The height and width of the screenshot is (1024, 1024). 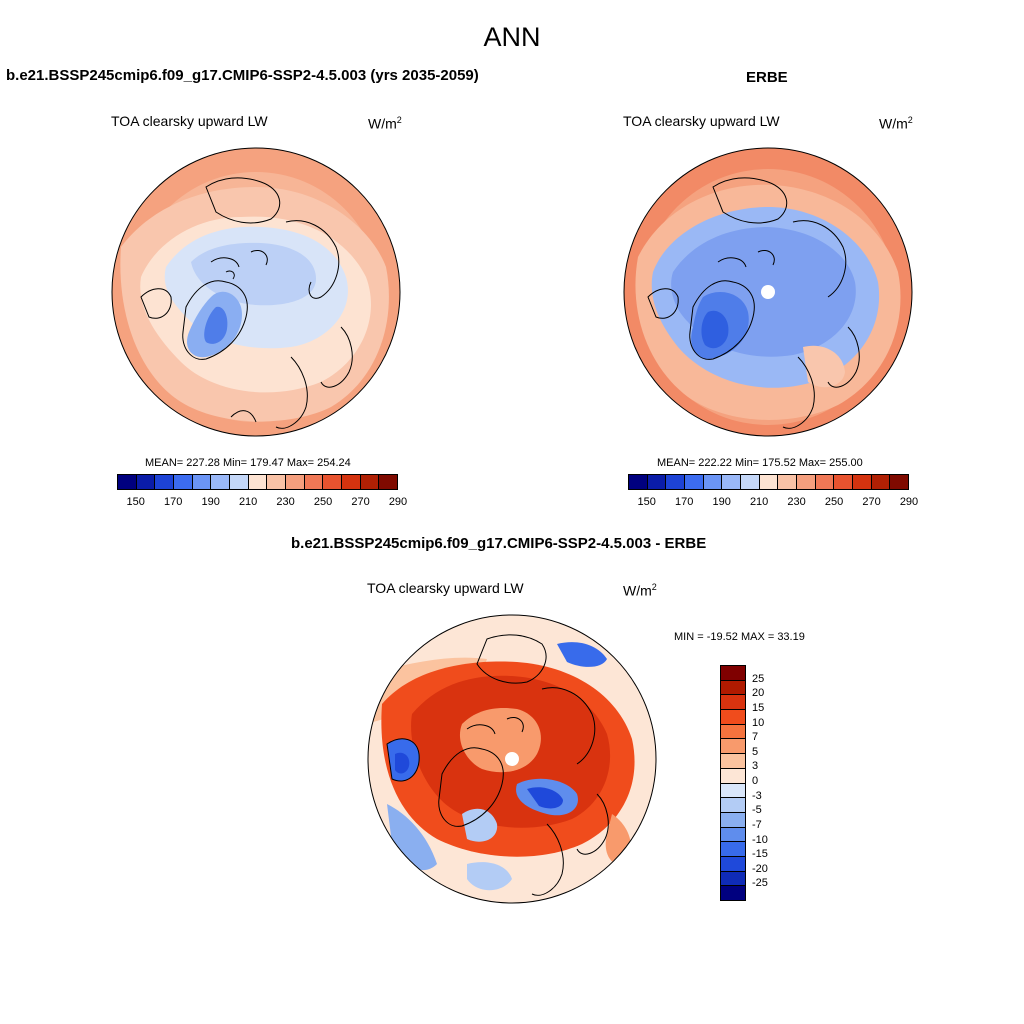 I want to click on colorbar-tick-label: 25, so click(x=758, y=678).